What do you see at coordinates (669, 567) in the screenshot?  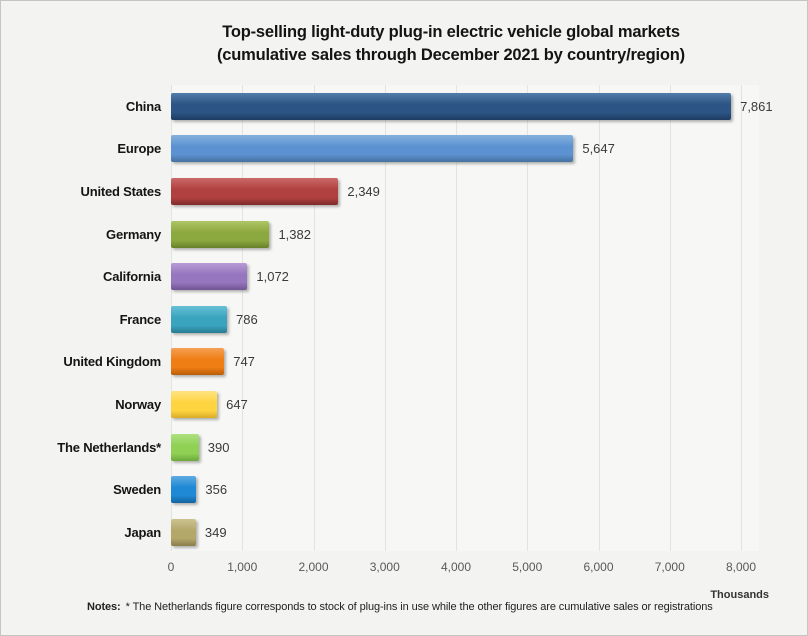 I see `x-tick-label: 7,000` at bounding box center [669, 567].